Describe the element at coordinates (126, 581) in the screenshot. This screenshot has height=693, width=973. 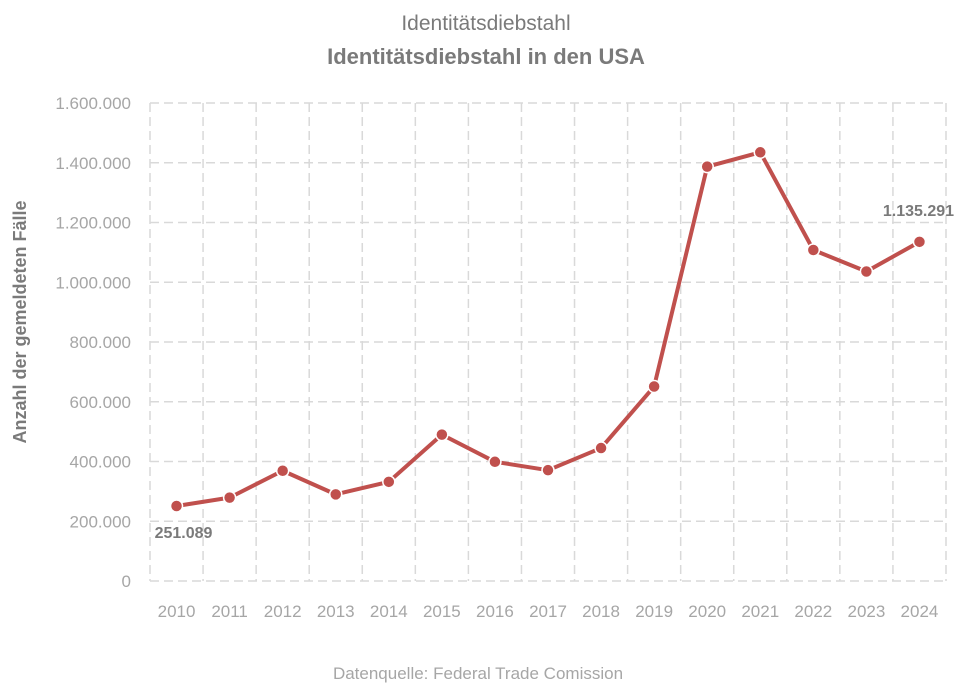
I see `y-tick-label: 0` at that location.